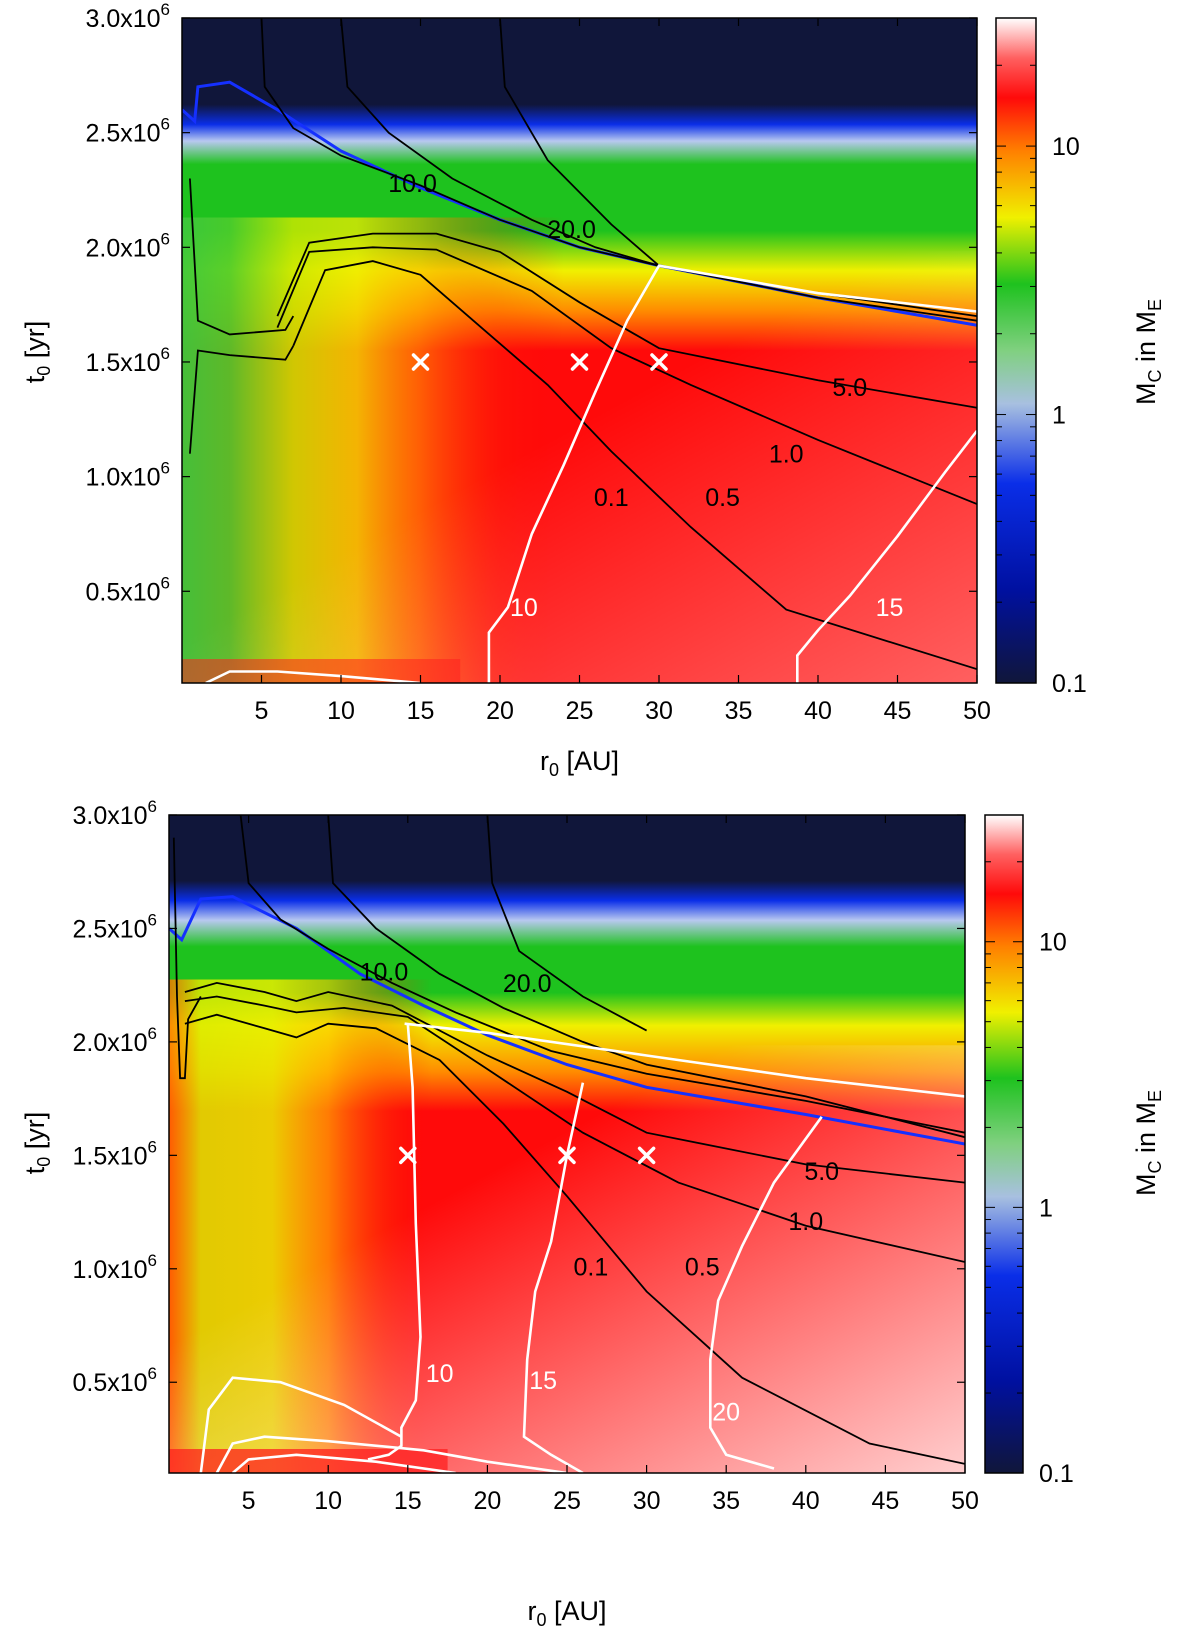  I want to click on y-tick-mantissa: 2.0x10, so click(109, 1043).